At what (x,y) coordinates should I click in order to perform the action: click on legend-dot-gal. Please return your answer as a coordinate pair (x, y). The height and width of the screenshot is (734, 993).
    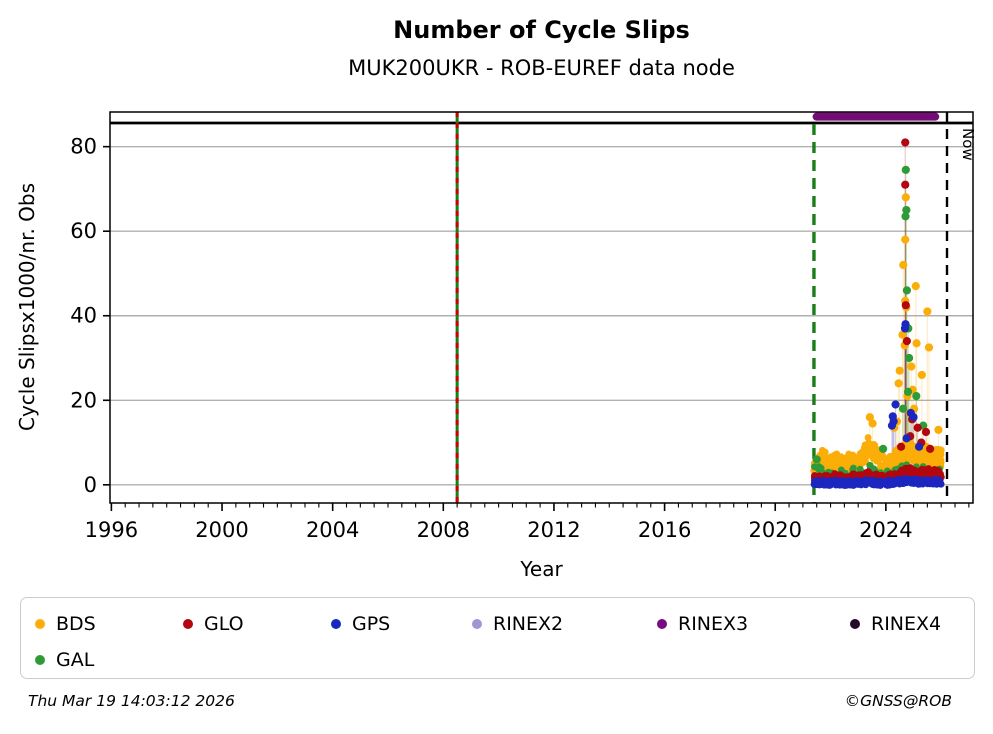
    Looking at the image, I should click on (40, 660).